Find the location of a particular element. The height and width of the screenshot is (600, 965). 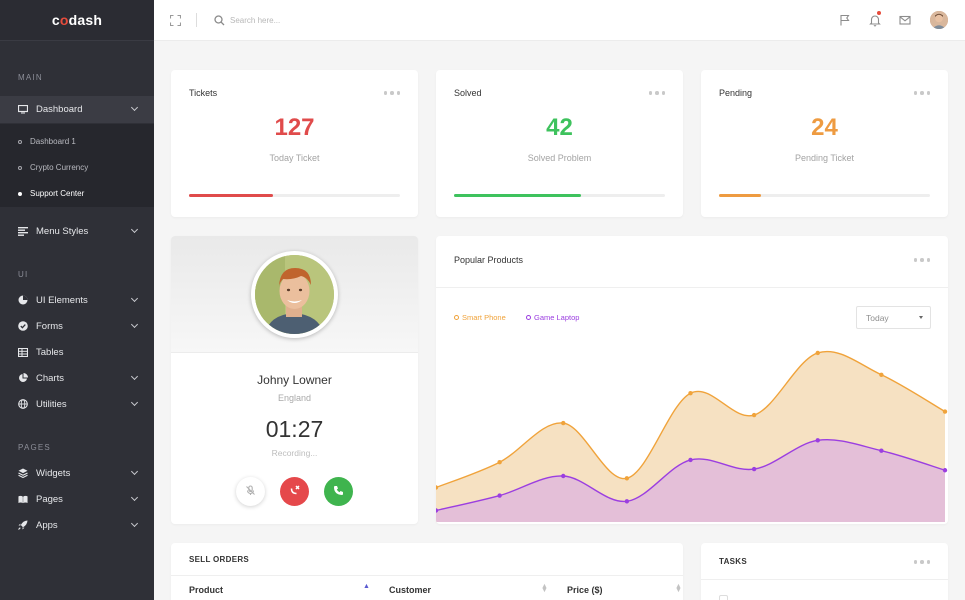

section-title-main: MAIN is located at coordinates (30, 77).